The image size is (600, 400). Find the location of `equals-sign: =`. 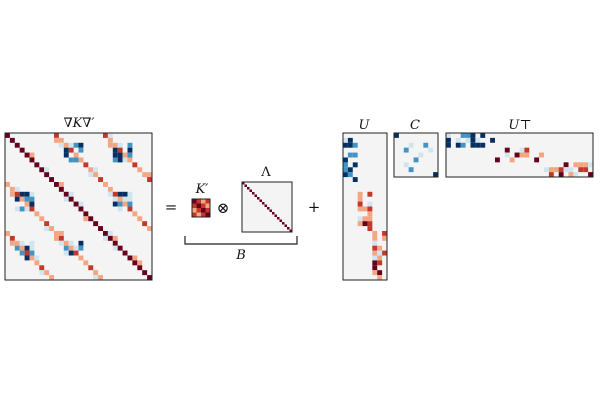

equals-sign: = is located at coordinates (171, 207).